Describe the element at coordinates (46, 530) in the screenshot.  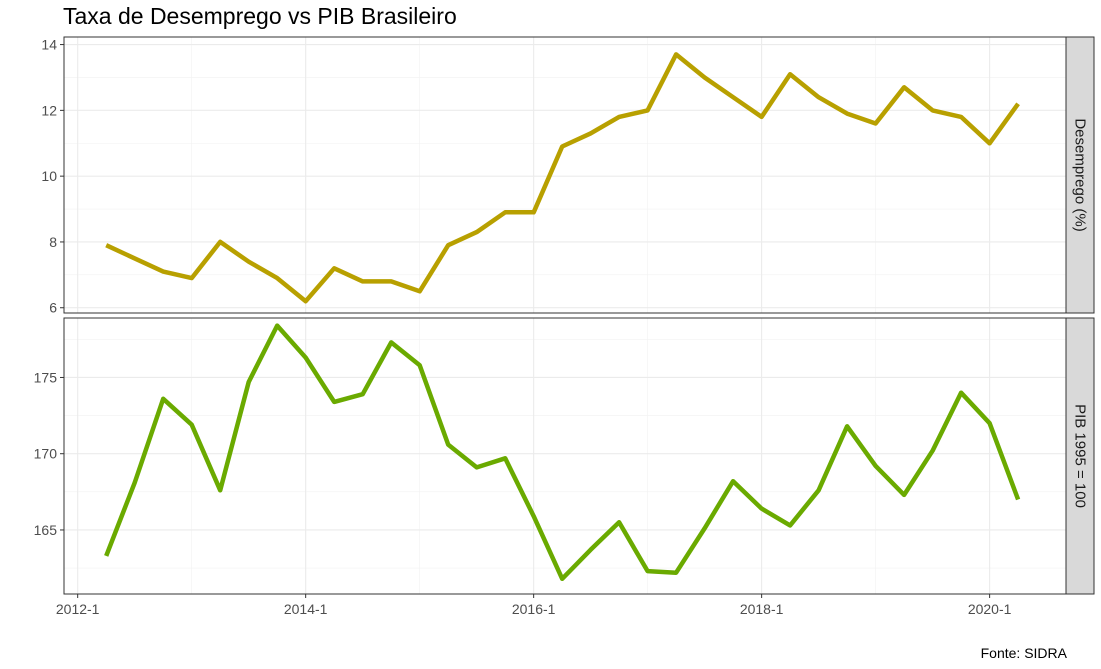
I see `y-tick-label: 165` at that location.